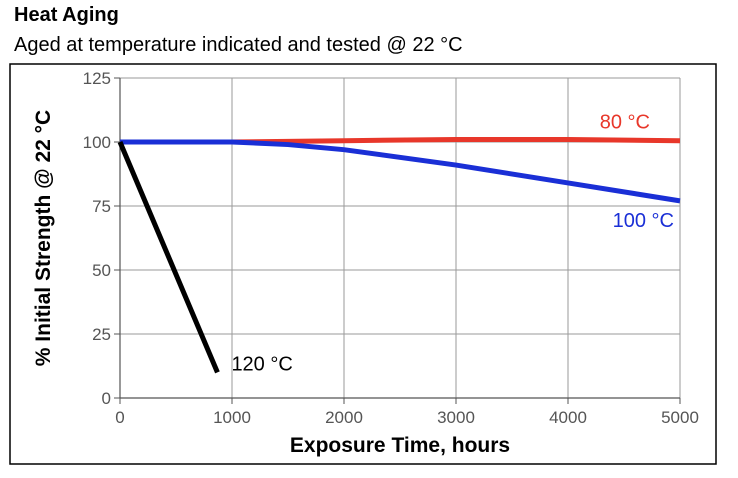 This screenshot has width=738, height=478. I want to click on x-axis-label: Exposure Time, hours, so click(400, 445).